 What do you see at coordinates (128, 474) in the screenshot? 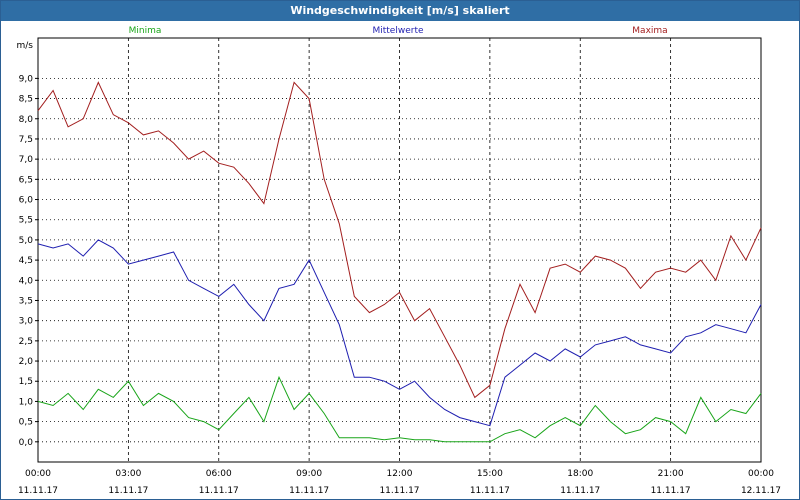
I see `x-tick-time: 03:00` at bounding box center [128, 474].